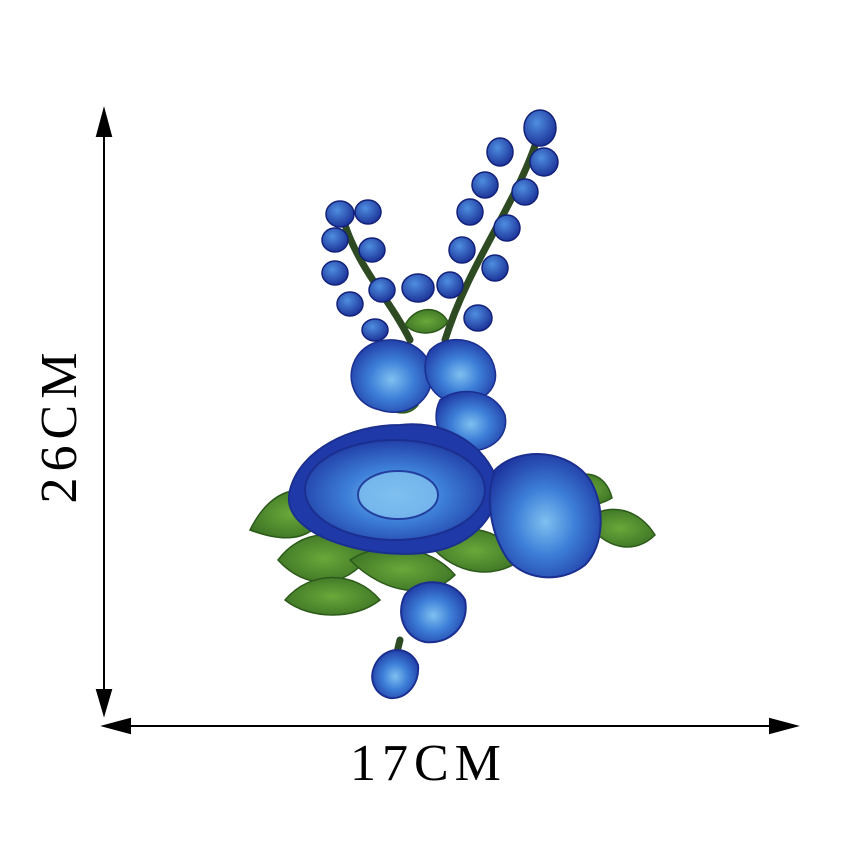  What do you see at coordinates (428, 764) in the screenshot?
I see `width-label: 17CM` at bounding box center [428, 764].